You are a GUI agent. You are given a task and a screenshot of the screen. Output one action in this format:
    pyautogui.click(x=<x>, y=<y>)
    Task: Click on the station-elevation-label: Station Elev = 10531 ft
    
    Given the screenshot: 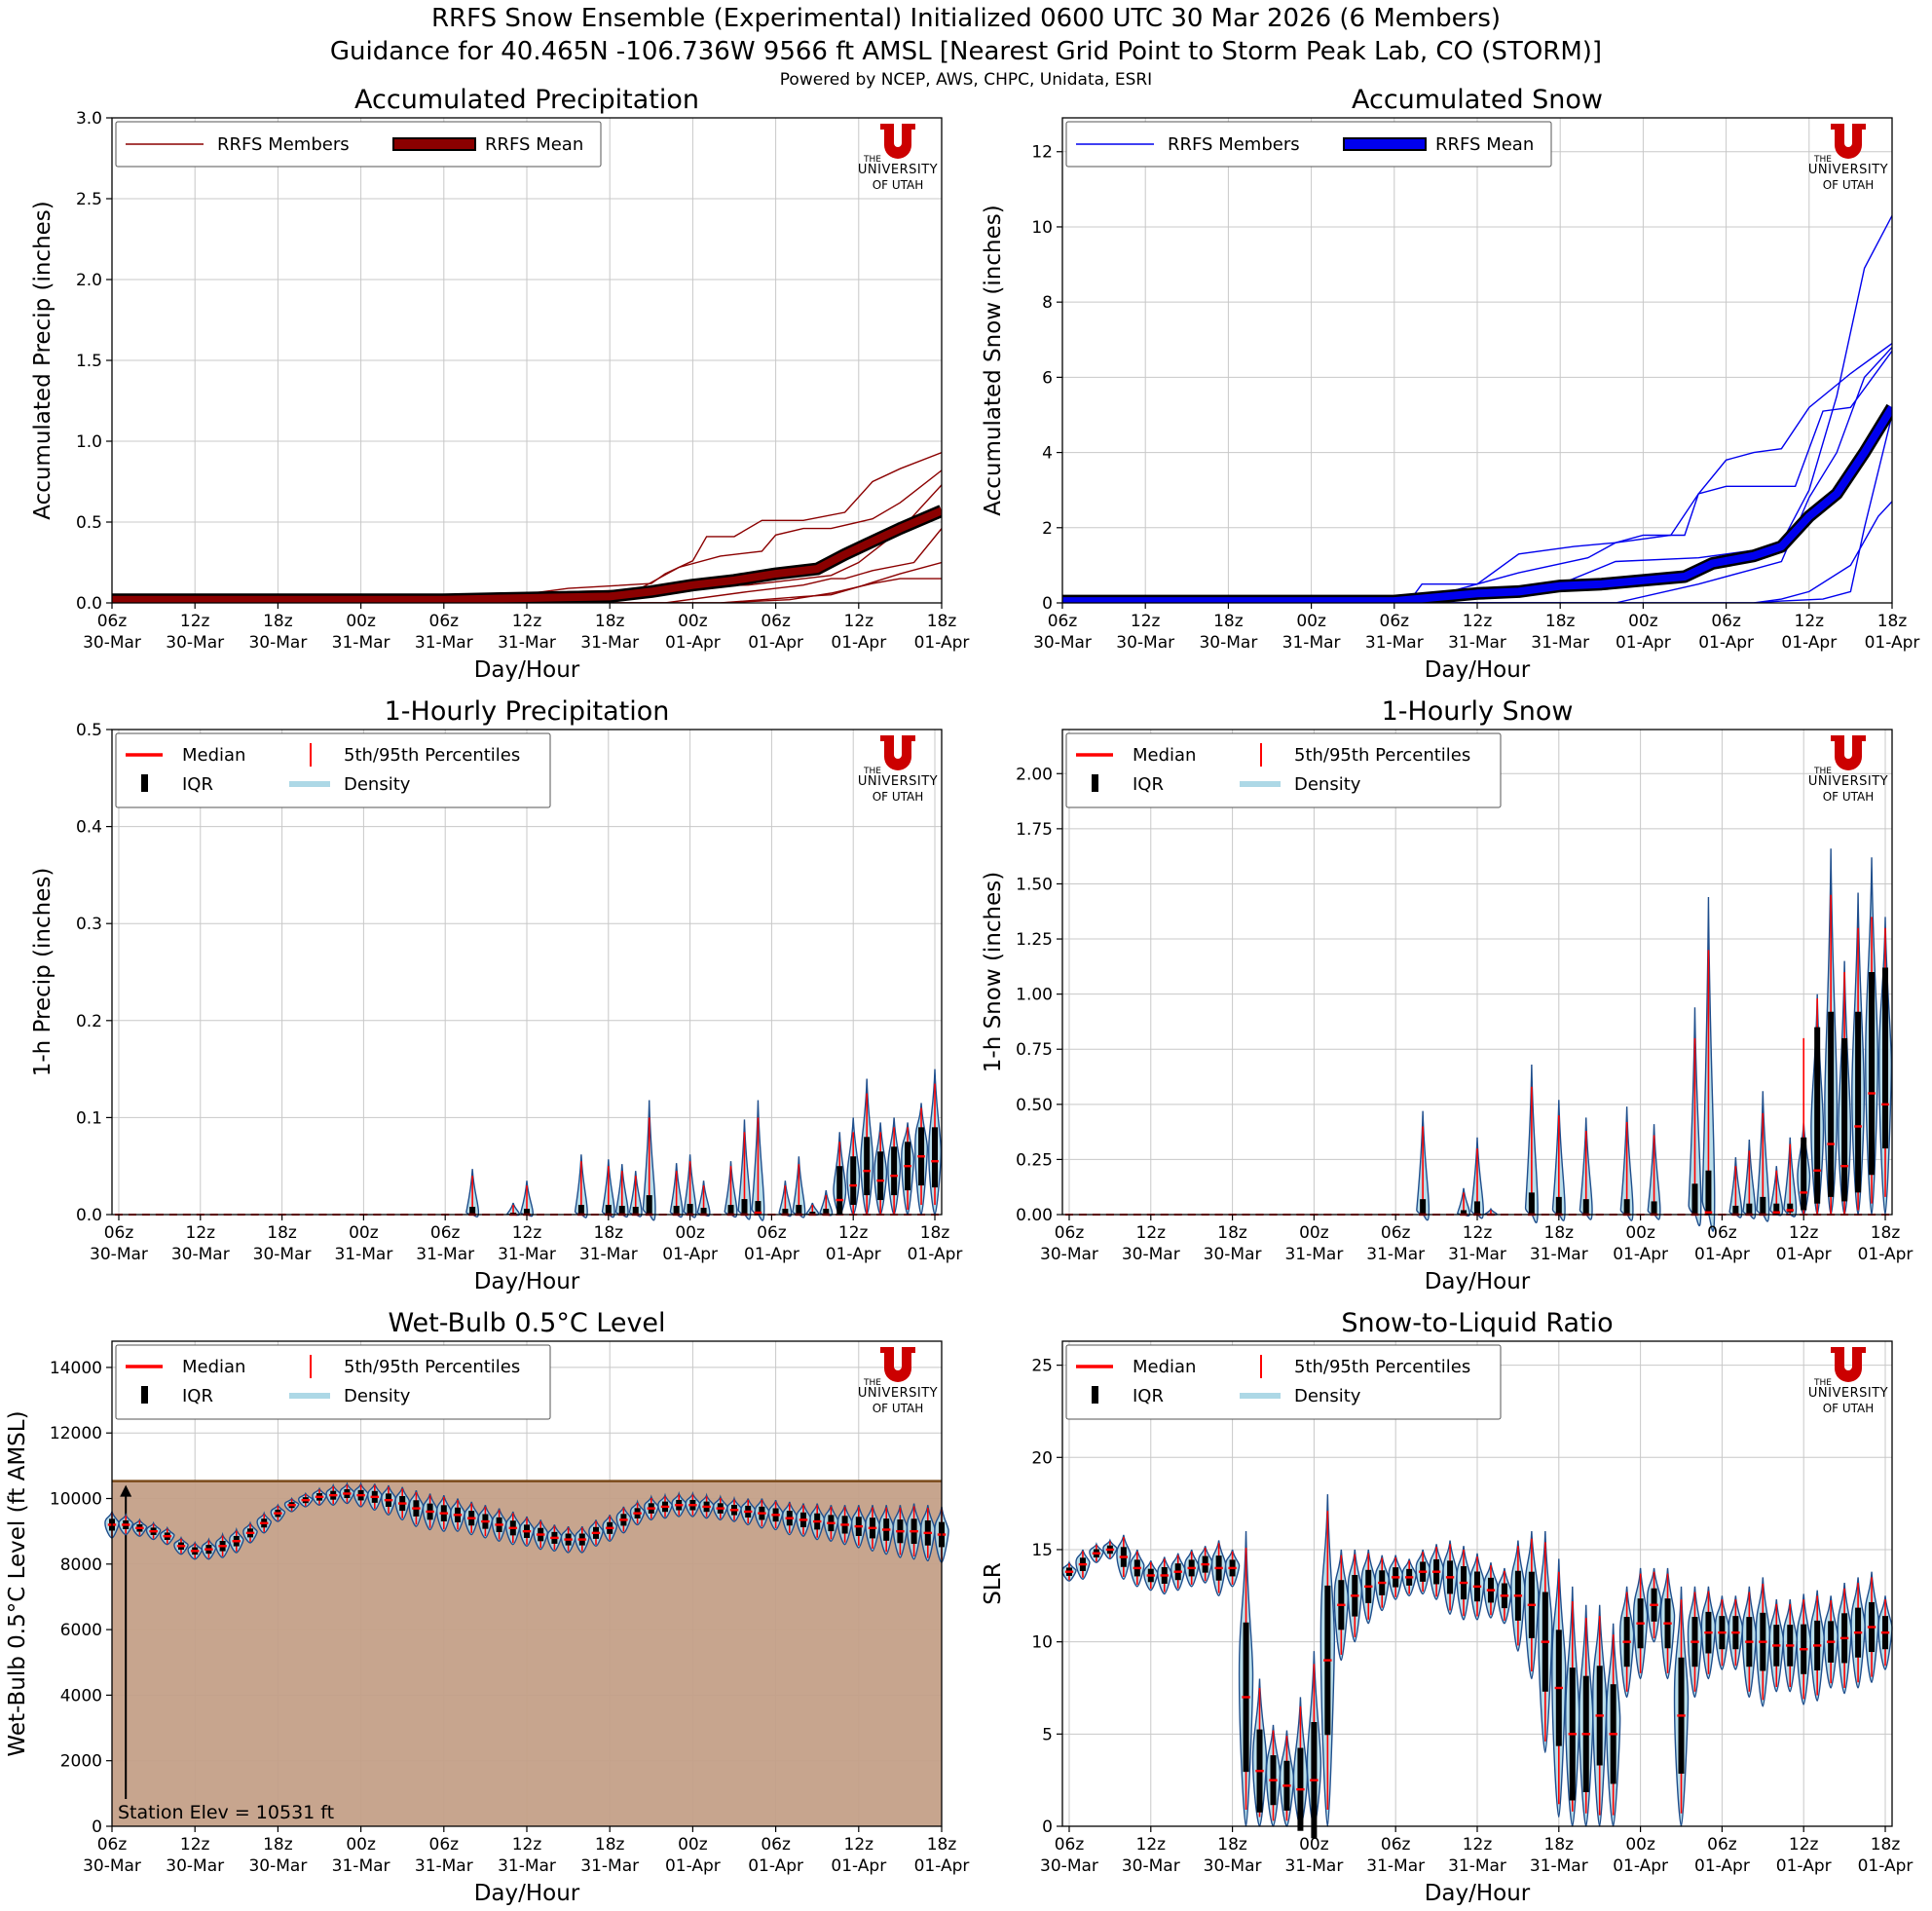 What is the action you would take?
    pyautogui.click(x=226, y=1813)
    